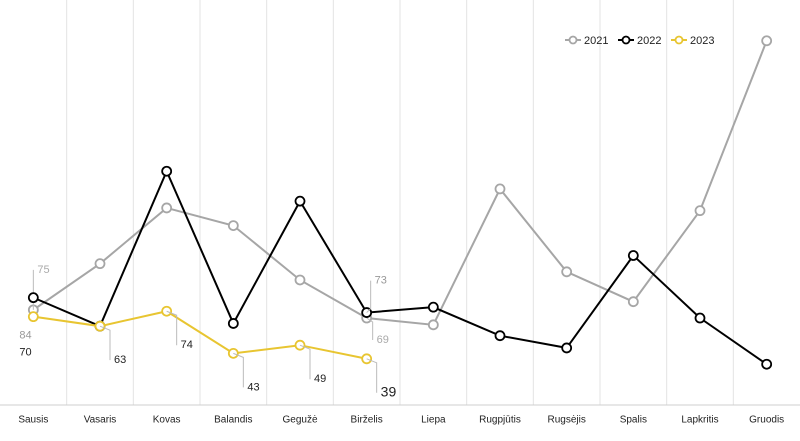 This screenshot has width=800, height=441. I want to click on x-tick-label: Kovas, so click(167, 420).